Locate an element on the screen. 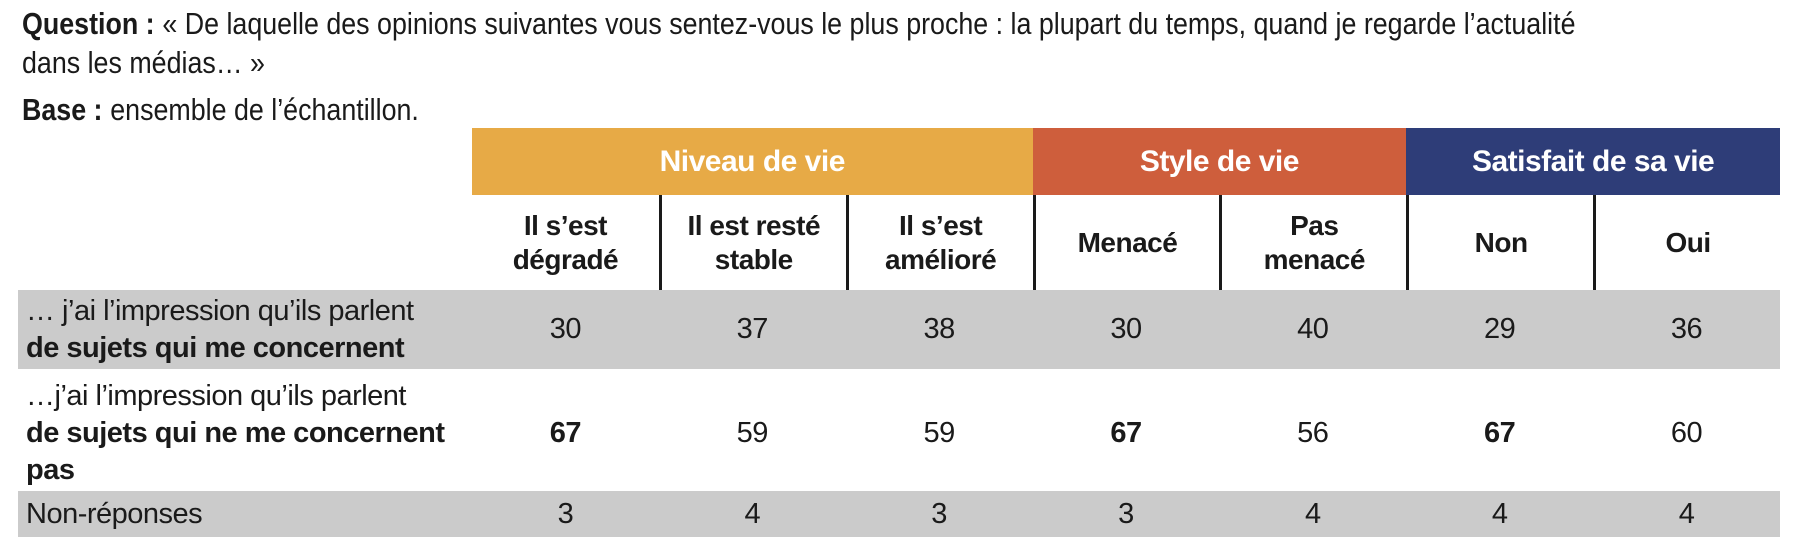  column-header-menace: Menacé is located at coordinates (1126, 242).